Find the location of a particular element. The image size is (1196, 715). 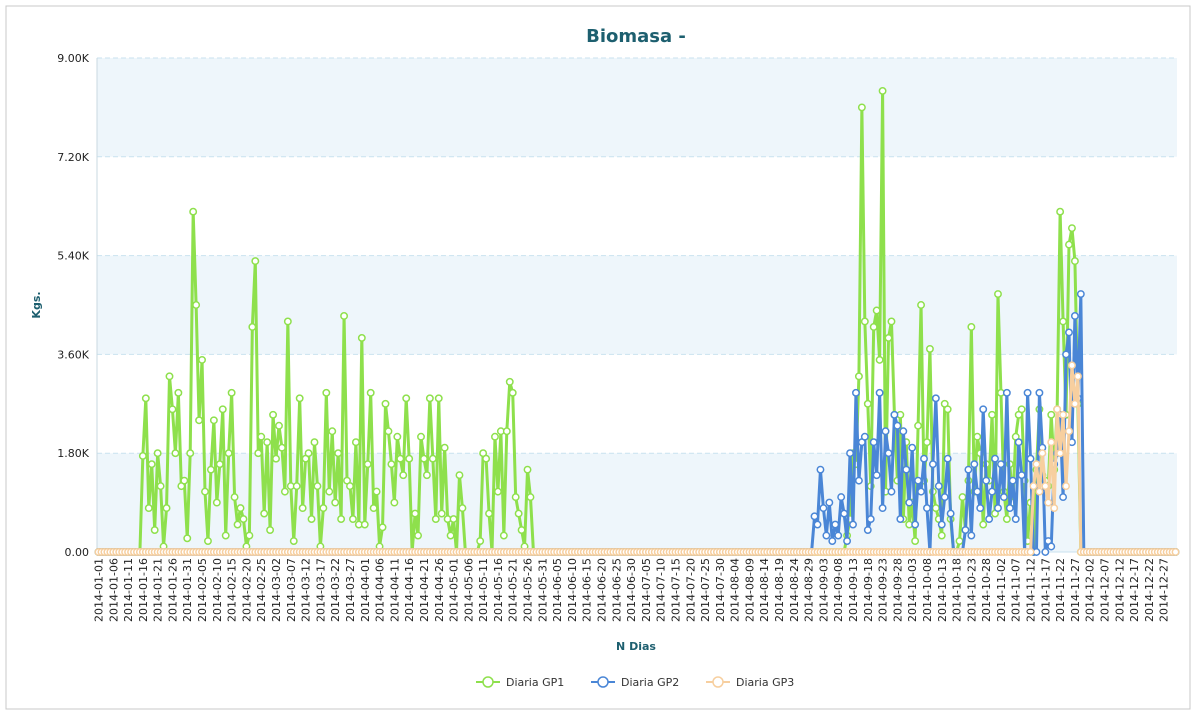

x-tick-label: 2014-06-15 is located at coordinates (587, 590).